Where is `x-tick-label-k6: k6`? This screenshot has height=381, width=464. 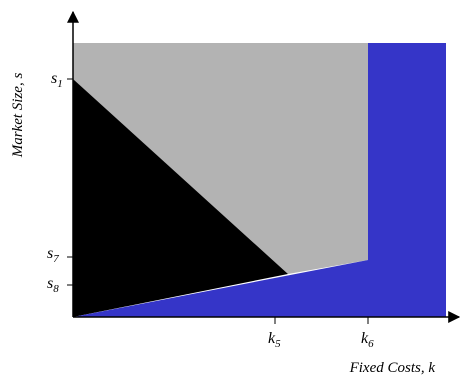
x-tick-label-k6: k6 is located at coordinates (367, 340).